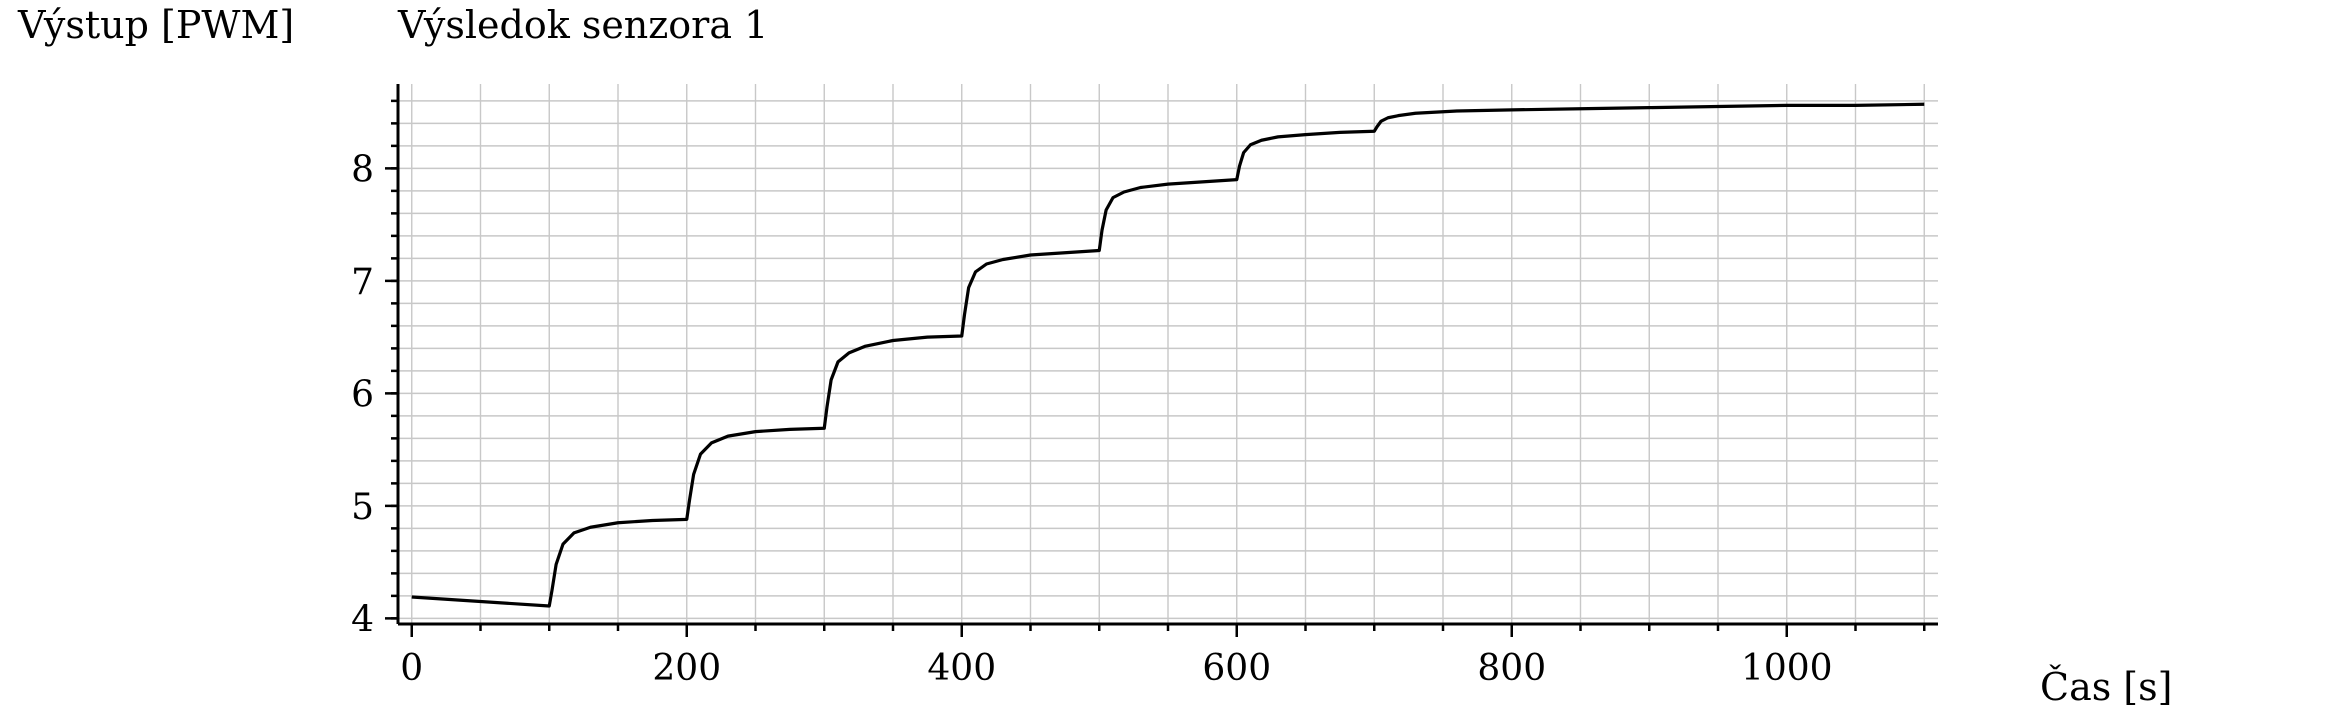 Image resolution: width=2326 pixels, height=708 pixels. Describe the element at coordinates (1787, 668) in the screenshot. I see `x-tick-label: 1000` at that location.